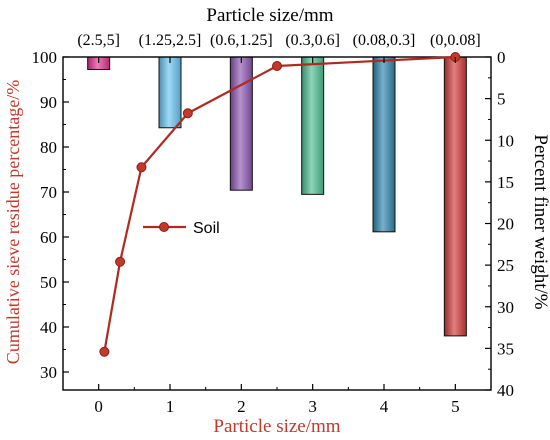 Image resolution: width=550 pixels, height=440 pixels. Describe the element at coordinates (48, 237) in the screenshot. I see `left-tick-label: 60` at that location.